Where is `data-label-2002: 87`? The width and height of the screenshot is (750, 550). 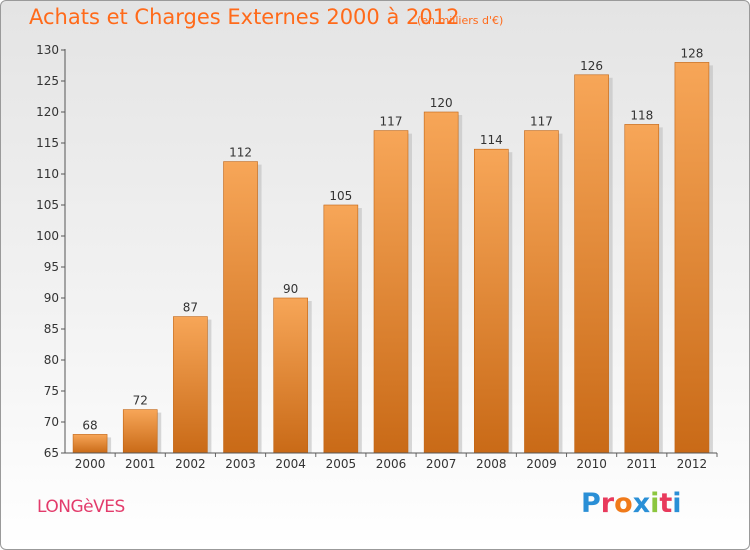
data-label-2002: 87 is located at coordinates (190, 308).